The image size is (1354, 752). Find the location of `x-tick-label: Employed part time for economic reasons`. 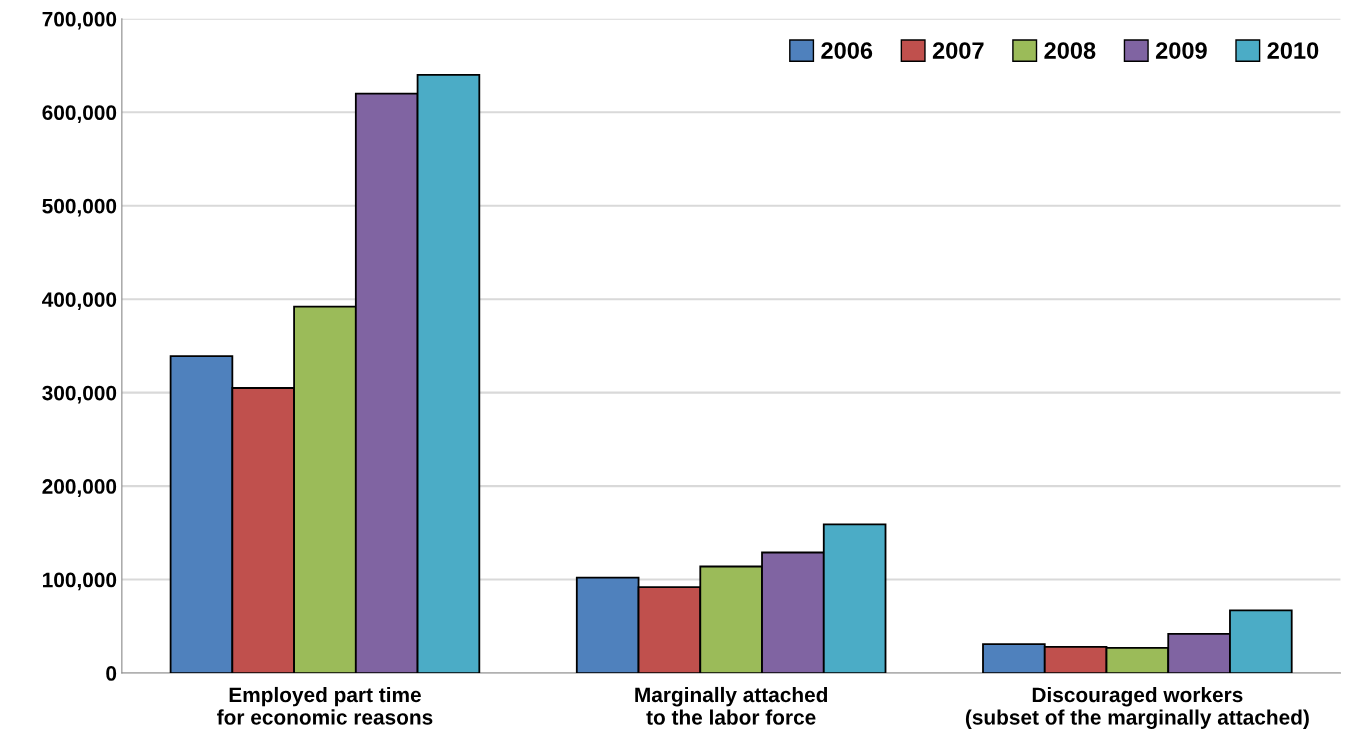

x-tick-label: Employed part time for economic reasons is located at coordinates (325, 705).